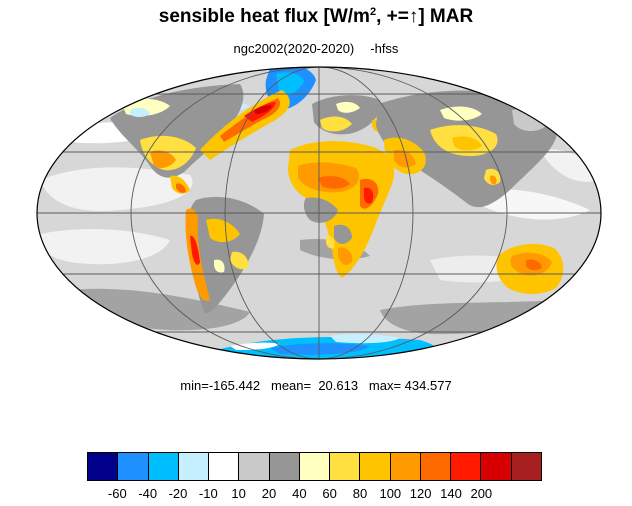  Describe the element at coordinates (392, 16) in the screenshot. I see `title-sign: , +=` at that location.